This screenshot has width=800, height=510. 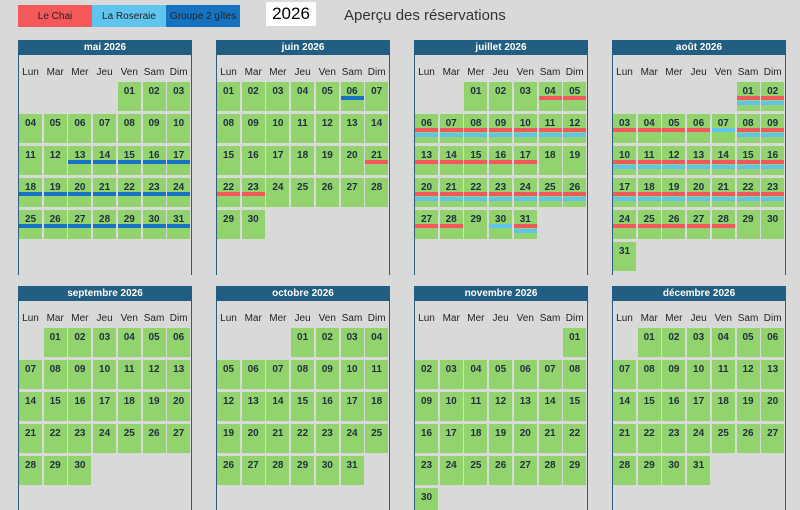 What do you see at coordinates (228, 128) in the screenshot?
I see `day-cell: 08` at bounding box center [228, 128].